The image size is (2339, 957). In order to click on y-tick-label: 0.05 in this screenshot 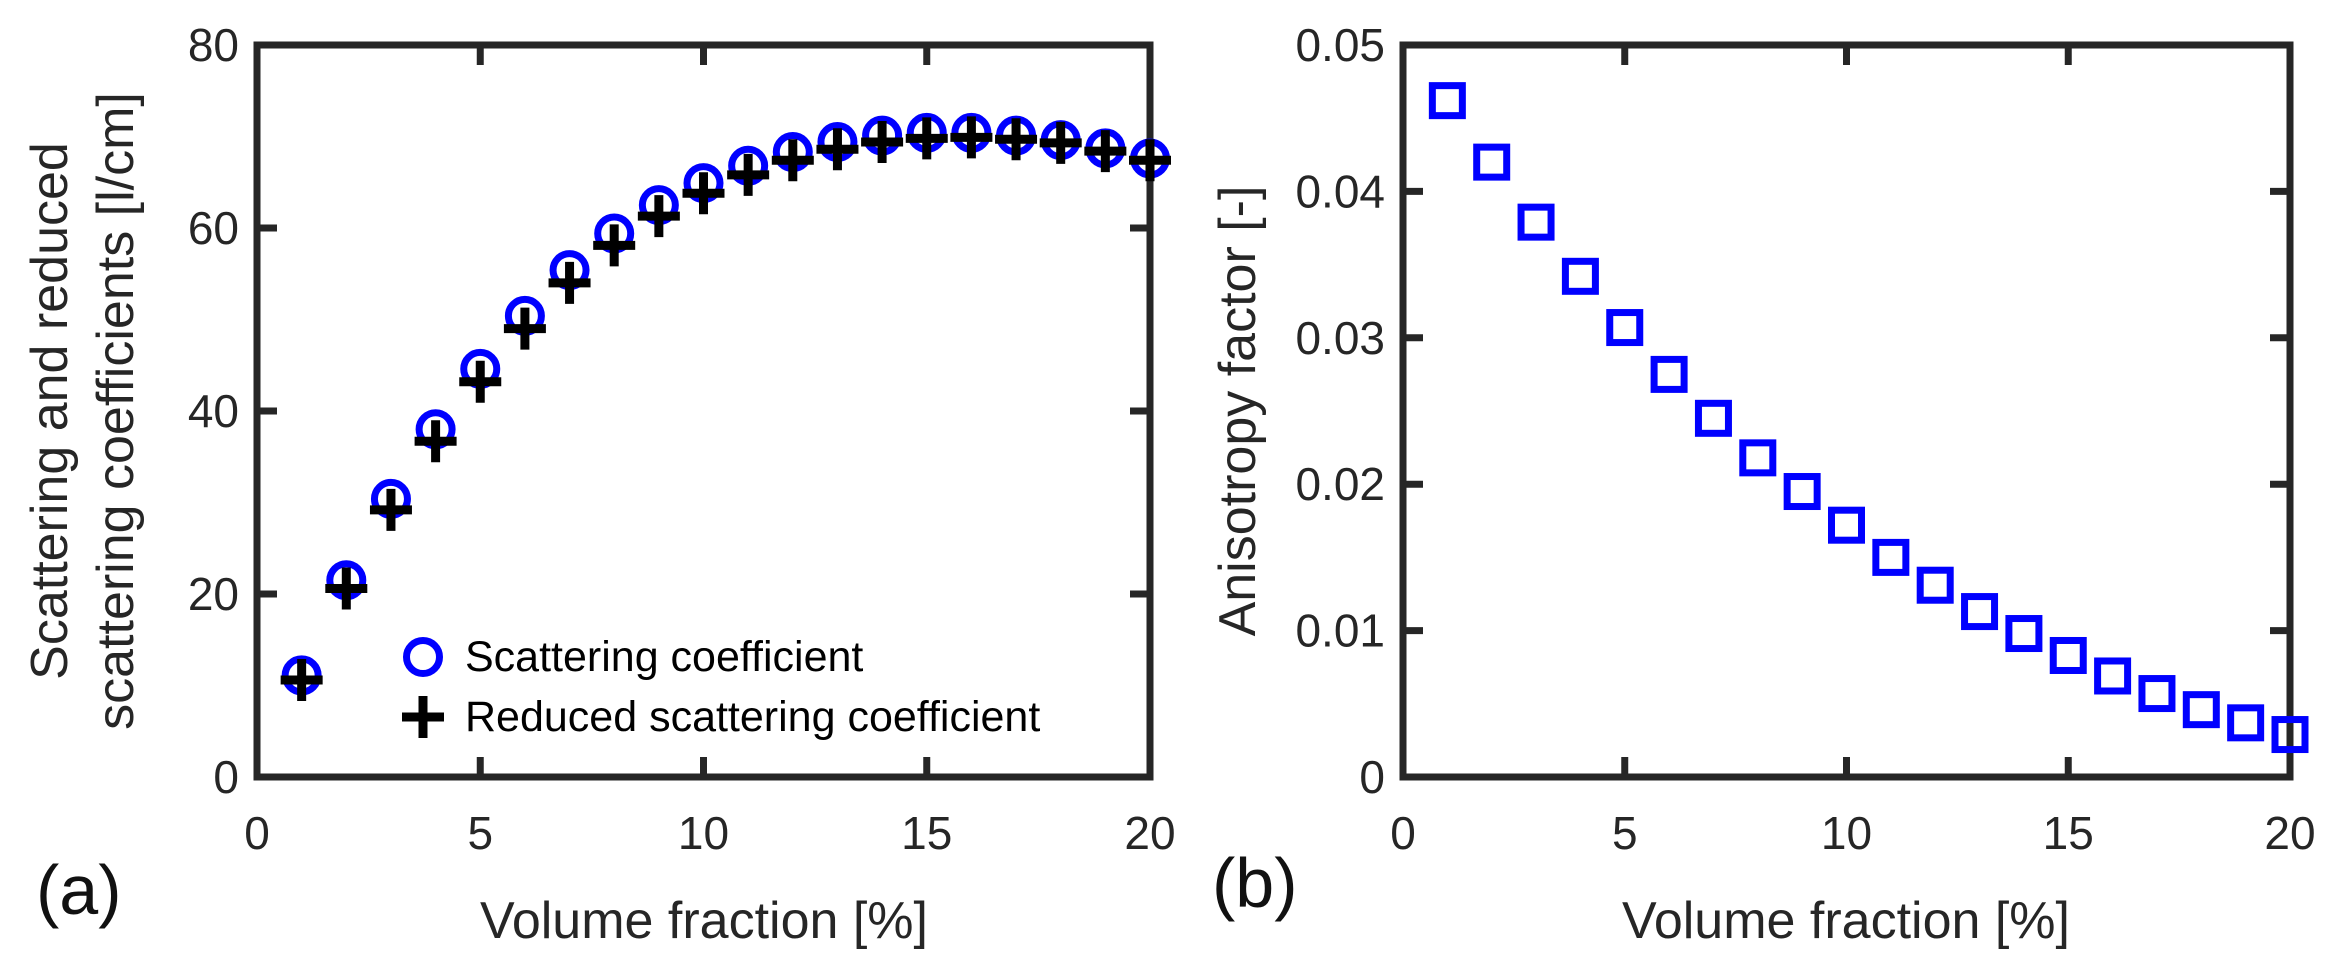, I will do `click(1340, 45)`.